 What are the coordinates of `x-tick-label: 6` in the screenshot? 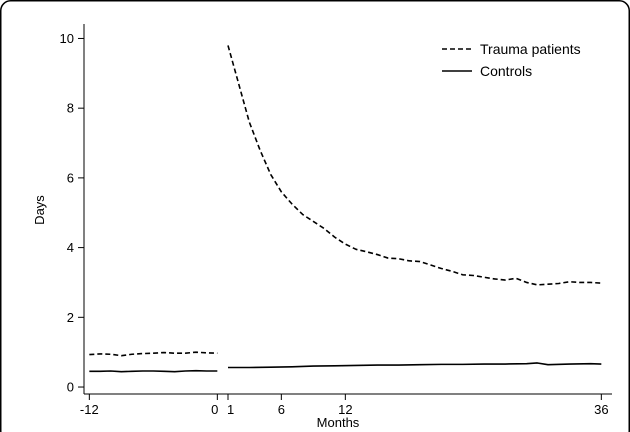 It's located at (281, 409).